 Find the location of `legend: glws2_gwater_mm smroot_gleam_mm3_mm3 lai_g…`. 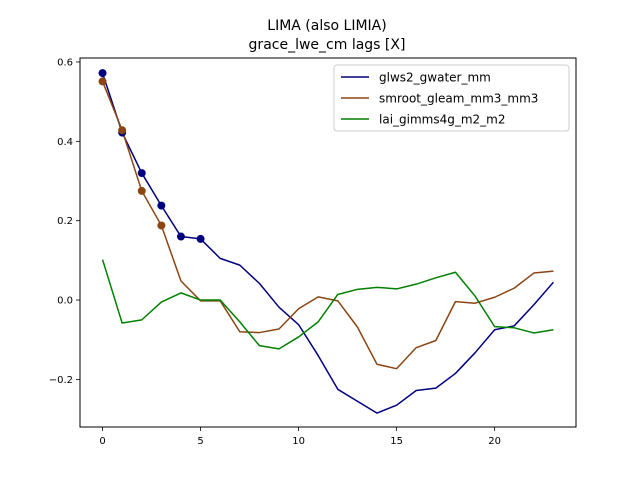

legend: glws2_gwater_mm smroot_gleam_mm3_mm3 lai_g… is located at coordinates (451, 98).